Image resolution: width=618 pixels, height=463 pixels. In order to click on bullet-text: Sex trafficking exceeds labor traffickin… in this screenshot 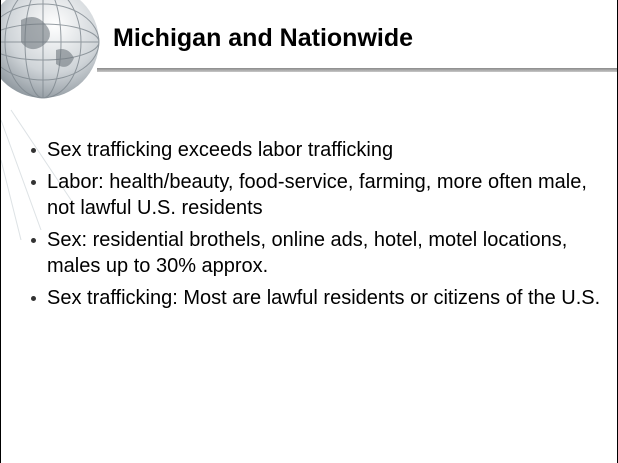, I will do `click(220, 150)`.